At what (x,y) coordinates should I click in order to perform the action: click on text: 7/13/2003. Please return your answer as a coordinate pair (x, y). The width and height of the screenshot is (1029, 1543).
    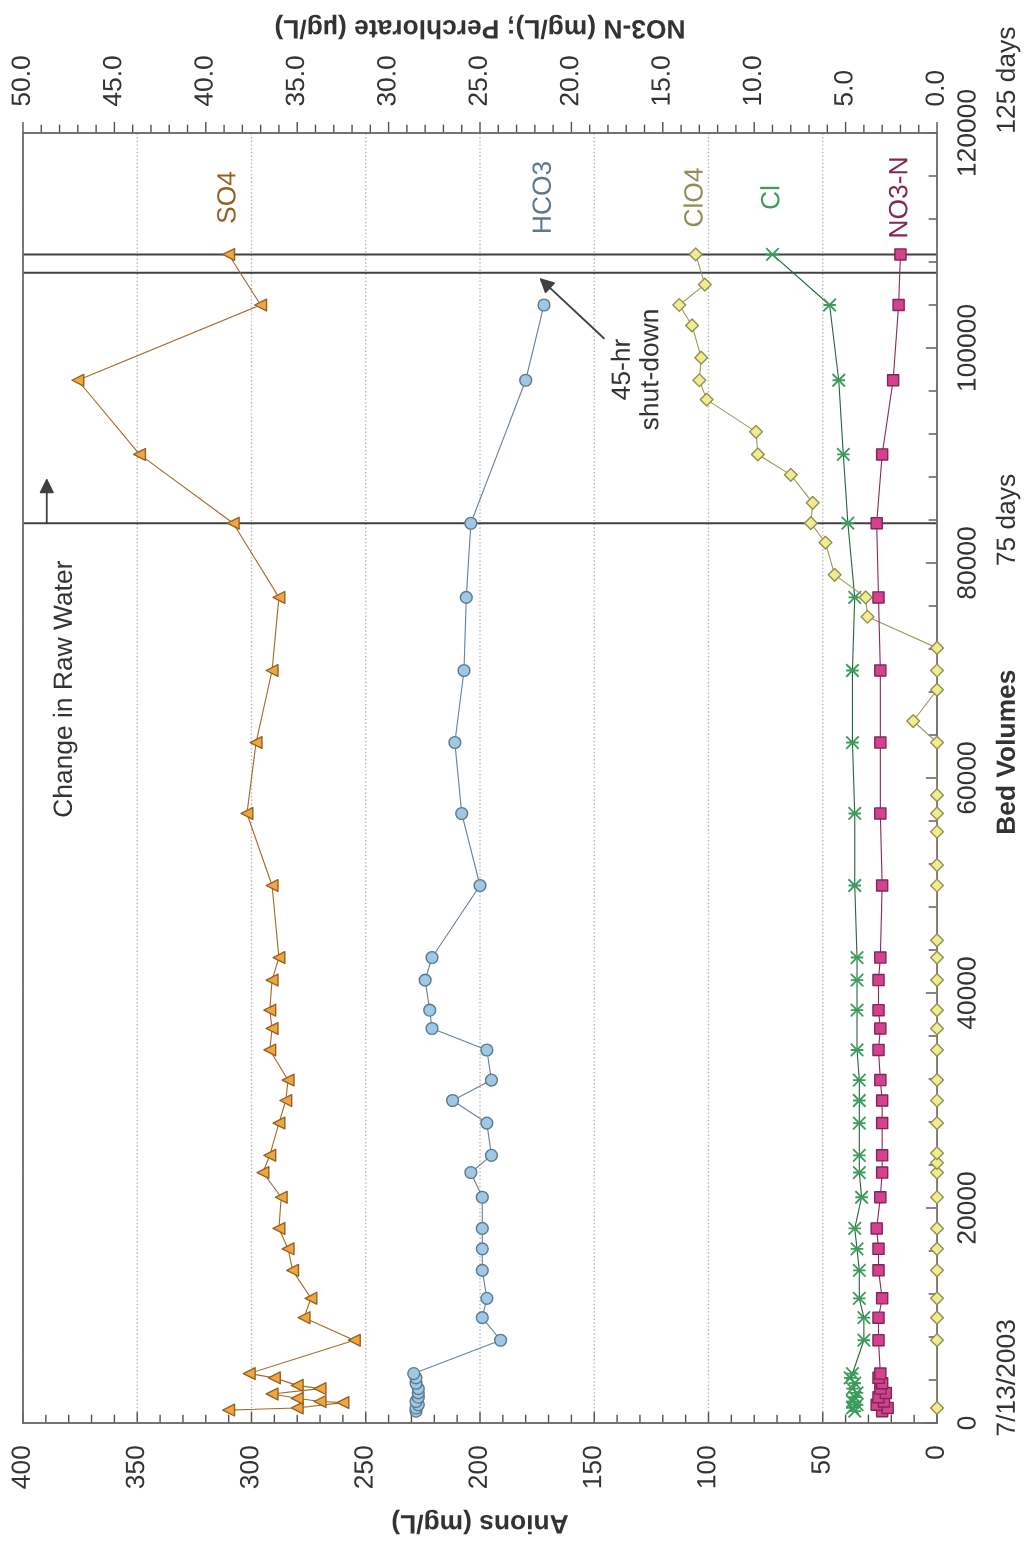
    Looking at the image, I should click on (1005, 1378).